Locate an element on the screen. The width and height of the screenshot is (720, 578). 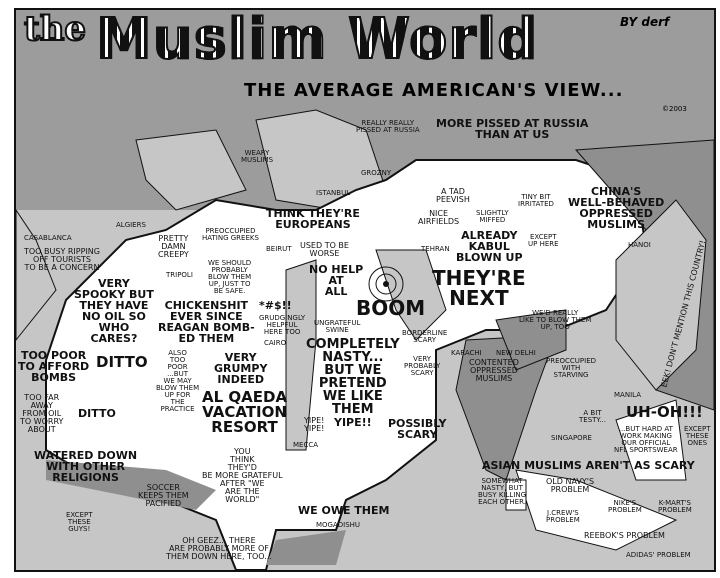
main-title: Muslim World is located at coordinates (317, 40).